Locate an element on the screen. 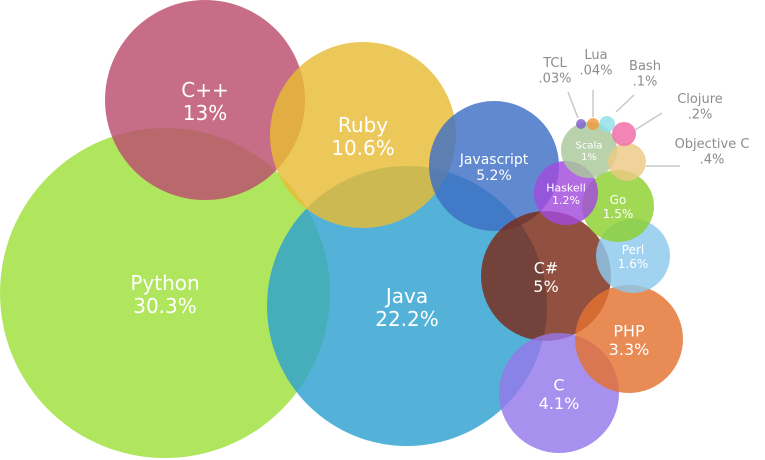 Image resolution: width=765 pixels, height=460 pixels. label-clojure: Clojure .2% is located at coordinates (700, 107).